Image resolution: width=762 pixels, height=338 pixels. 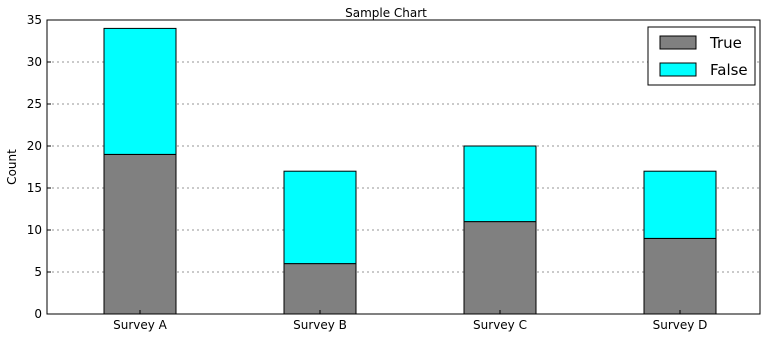 I want to click on legend-label-true: True, so click(x=725, y=43).